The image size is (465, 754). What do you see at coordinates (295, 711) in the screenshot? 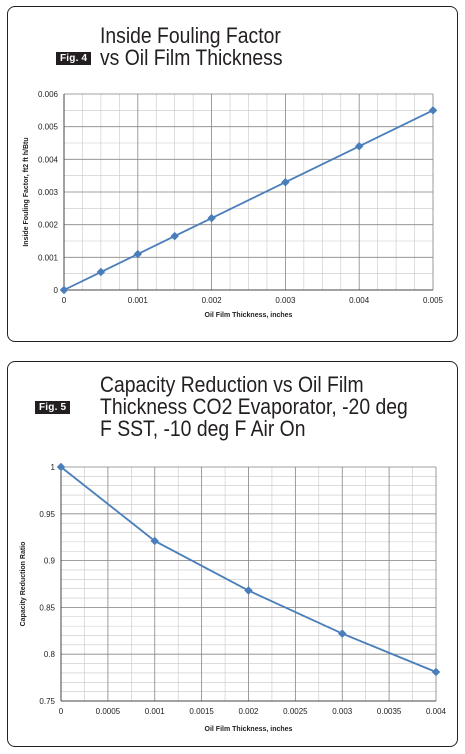
I see `x-tick-label: 0.0025` at bounding box center [295, 711].